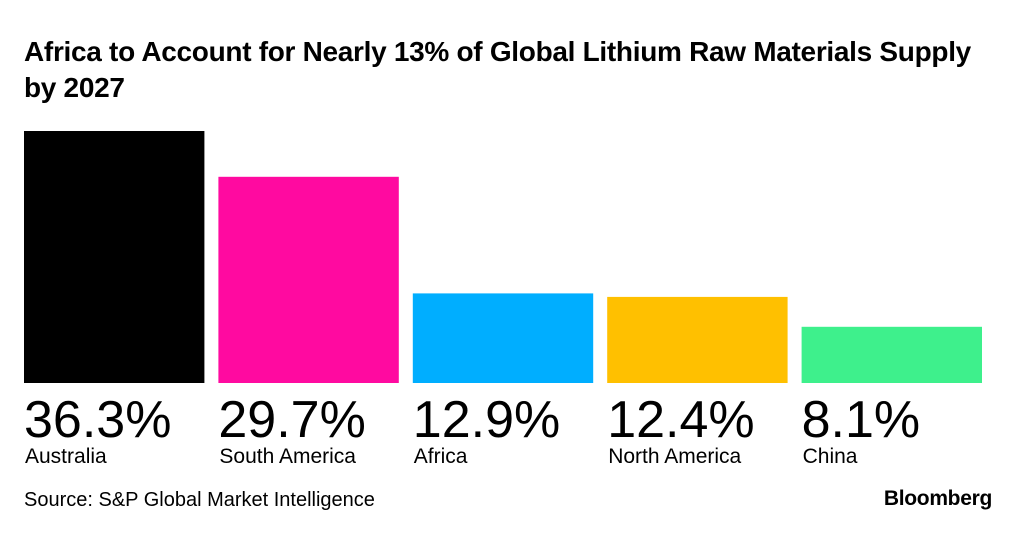 The image size is (1024, 534). I want to click on bar-china, so click(891, 354).